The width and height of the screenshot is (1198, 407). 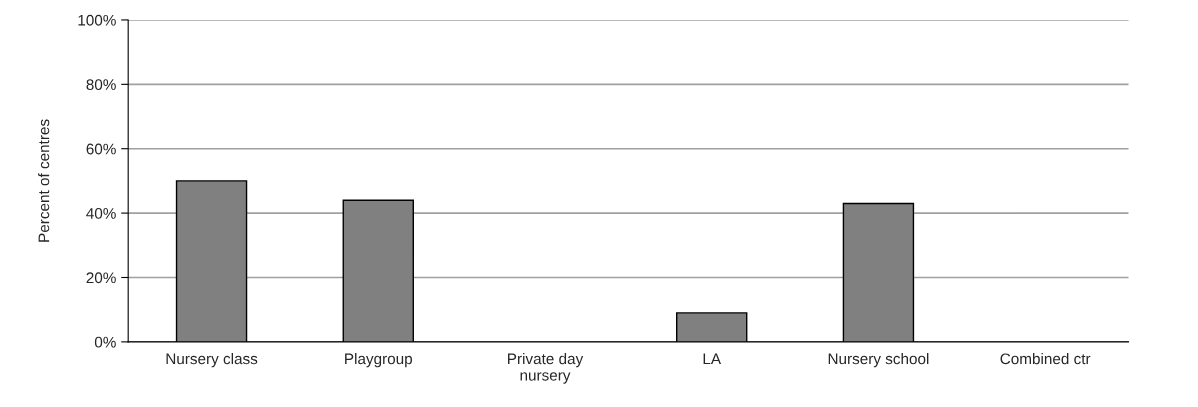 I want to click on y-tick-label: 20%, so click(x=101, y=278).